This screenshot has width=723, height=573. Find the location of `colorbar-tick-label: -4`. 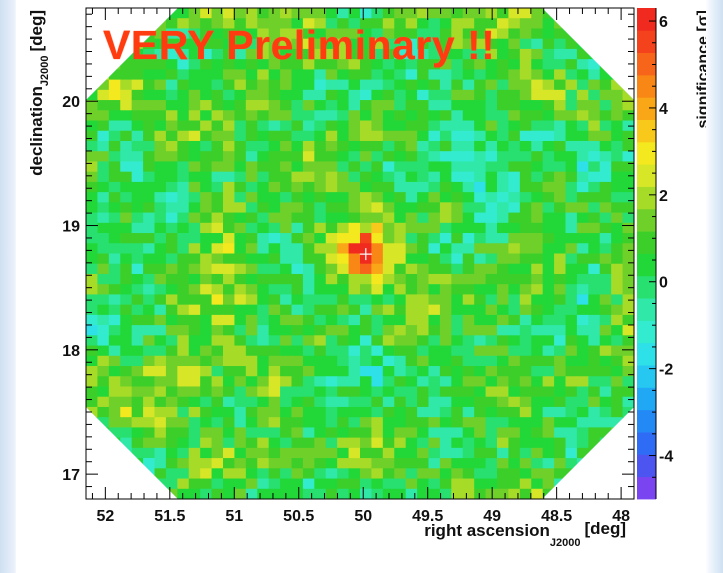

colorbar-tick-label: -4 is located at coordinates (666, 457).